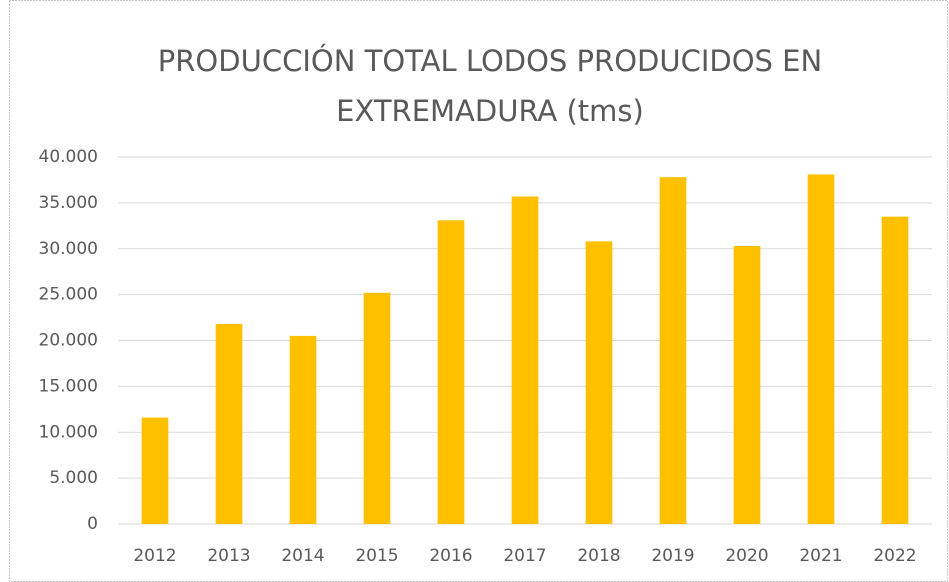 The image size is (949, 582). I want to click on x-tick-label: 2014, so click(302, 556).